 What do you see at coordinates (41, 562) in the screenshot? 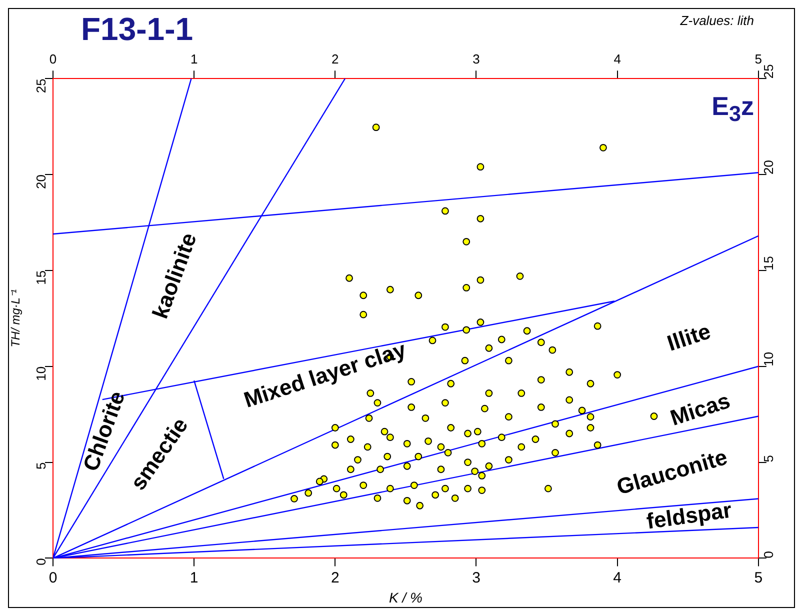
I see `y-tick-label: 0` at bounding box center [41, 562].